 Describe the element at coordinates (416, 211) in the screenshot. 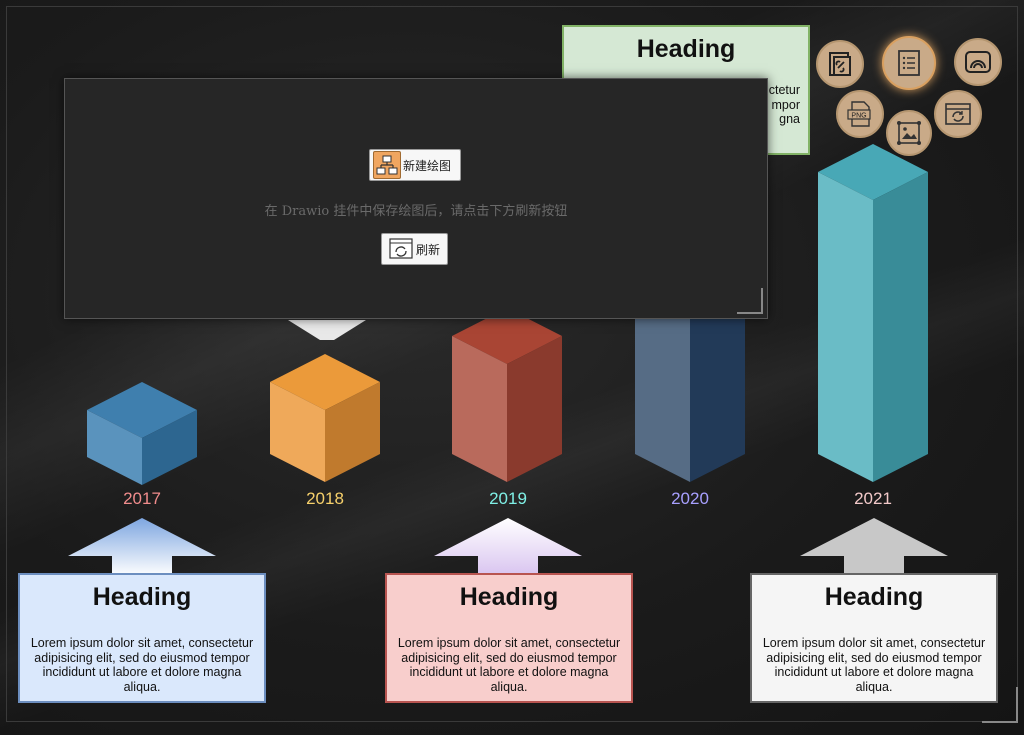

I see `save-hint-text: 在 Drawio 挂件中保存绘图后，请点击下方刷新按钮` at that location.